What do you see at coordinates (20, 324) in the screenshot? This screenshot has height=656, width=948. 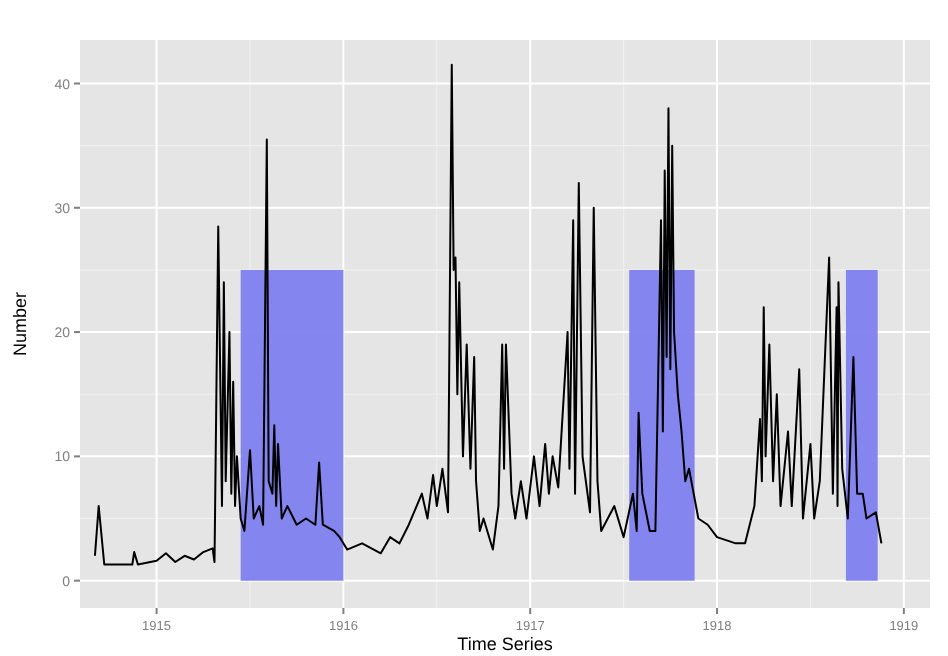 I see `y-axis-title: Number` at bounding box center [20, 324].